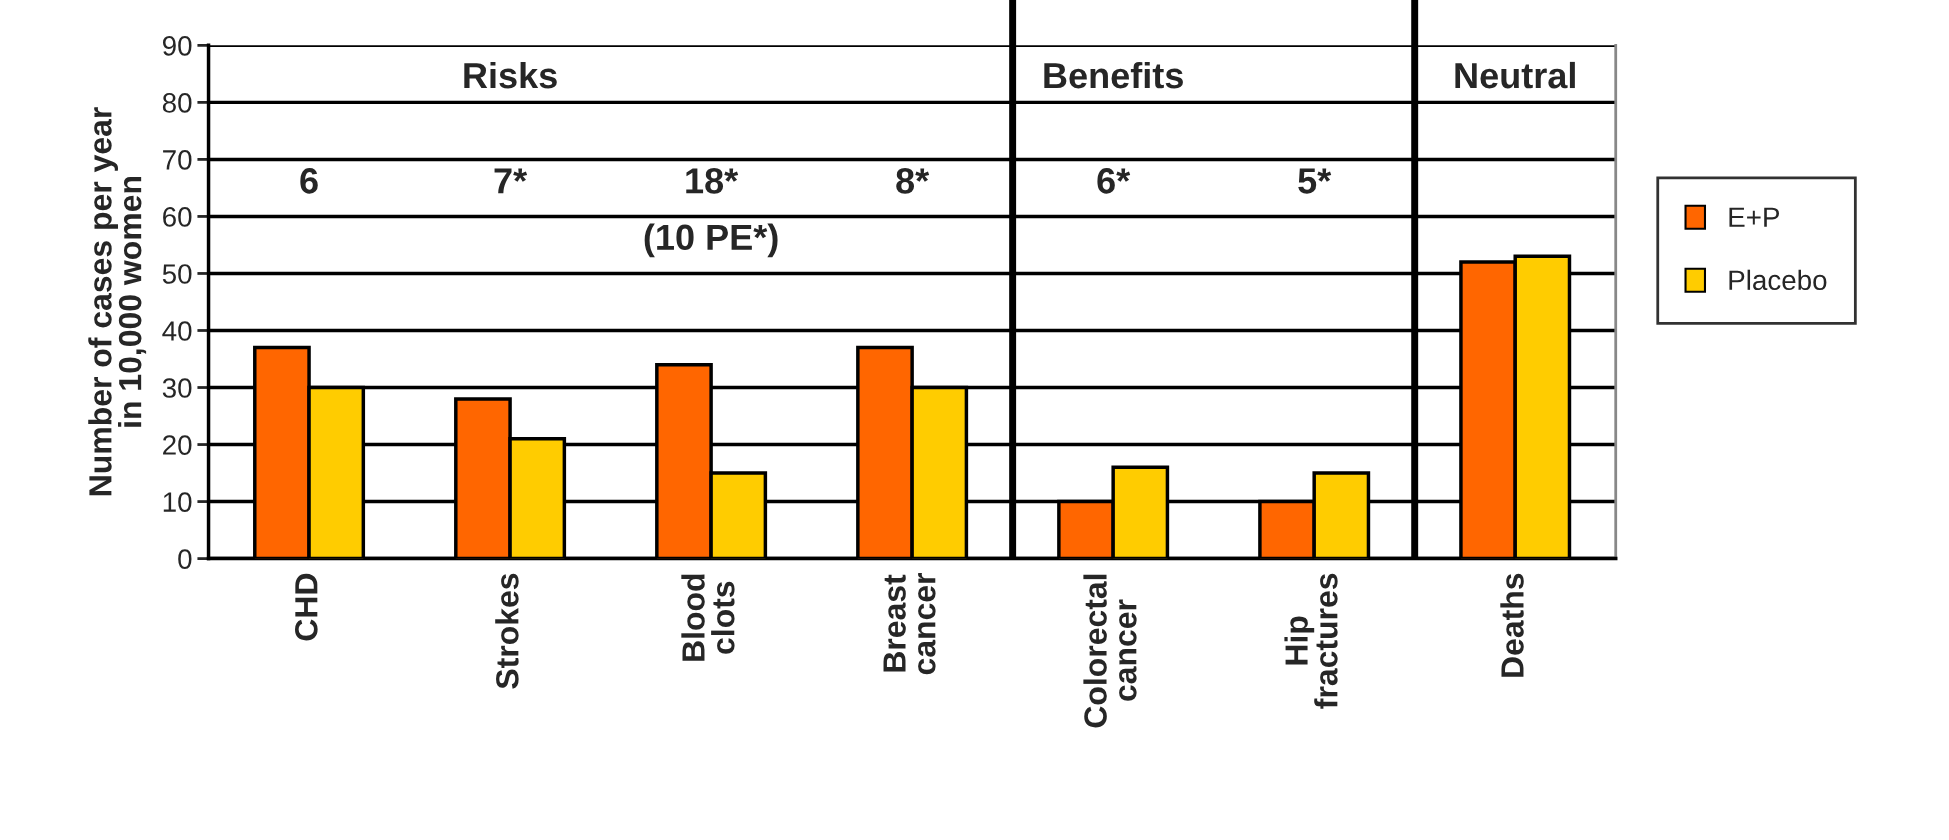  What do you see at coordinates (1110, 651) in the screenshot?
I see `x-tick-label: Colorectal cancer` at bounding box center [1110, 651].